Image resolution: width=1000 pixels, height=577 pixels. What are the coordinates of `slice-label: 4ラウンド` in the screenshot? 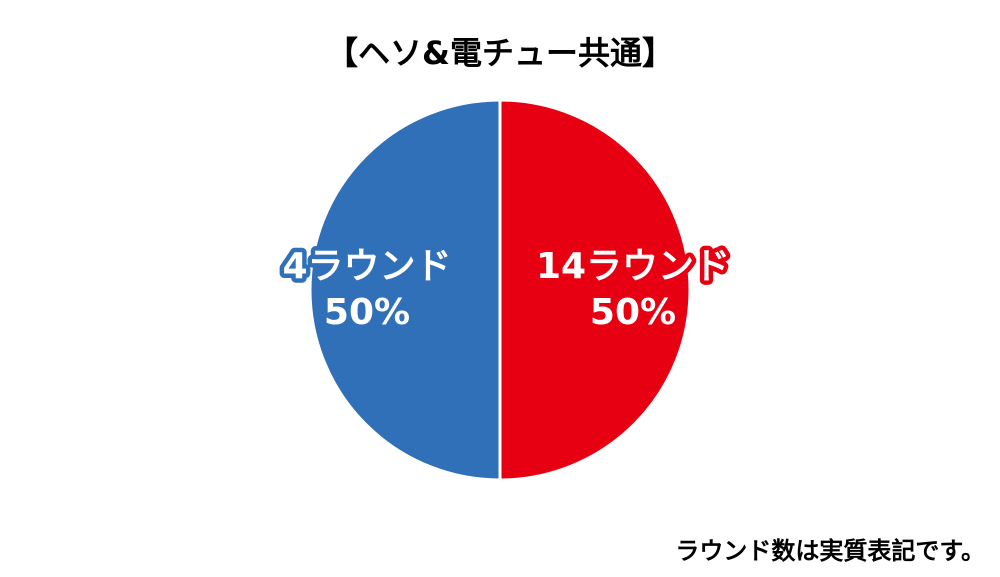 It's located at (366, 266).